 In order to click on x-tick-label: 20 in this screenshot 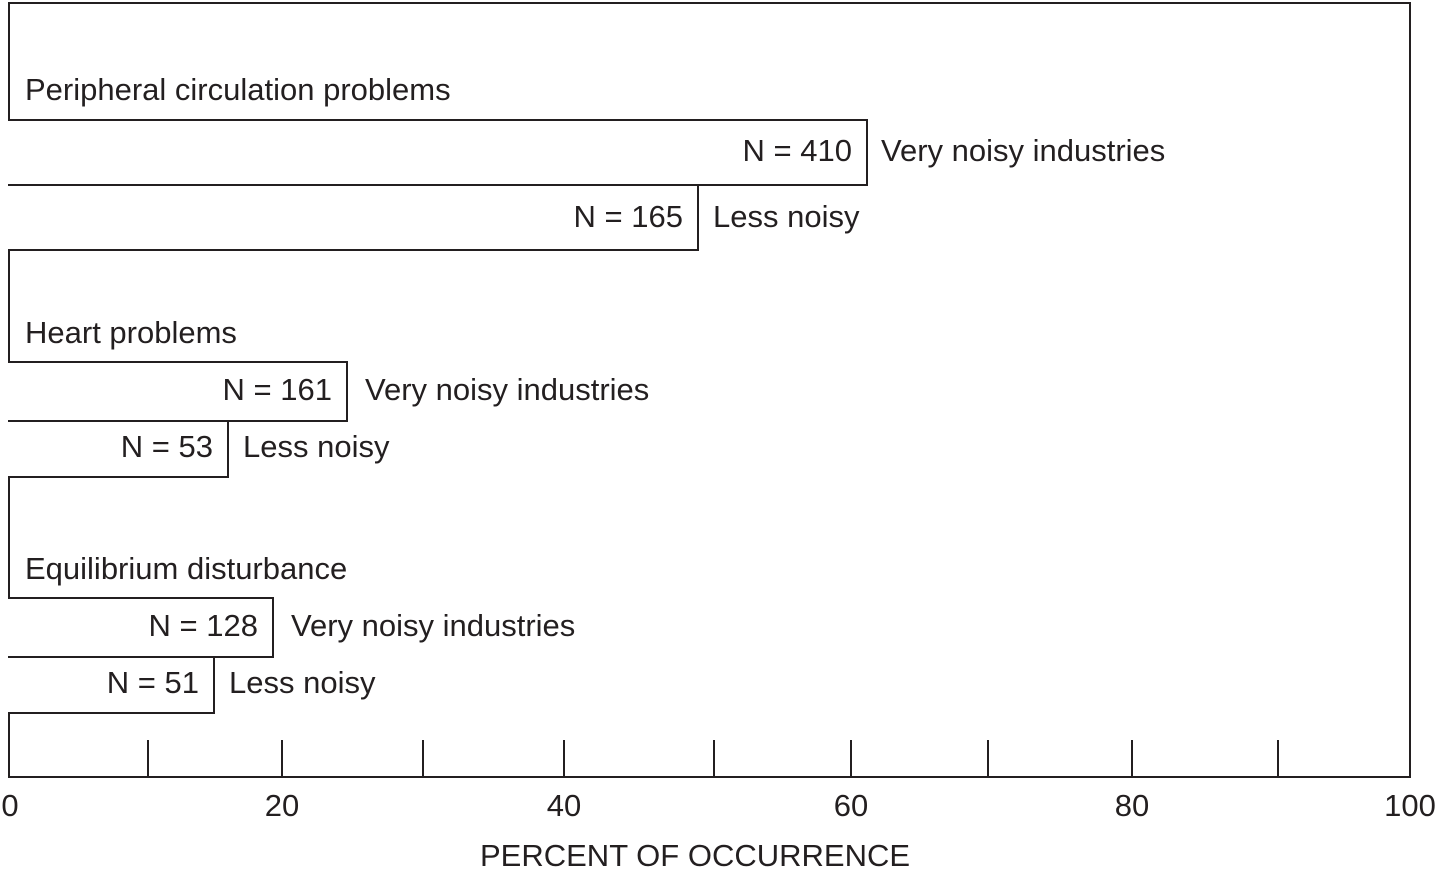, I will do `click(282, 805)`.